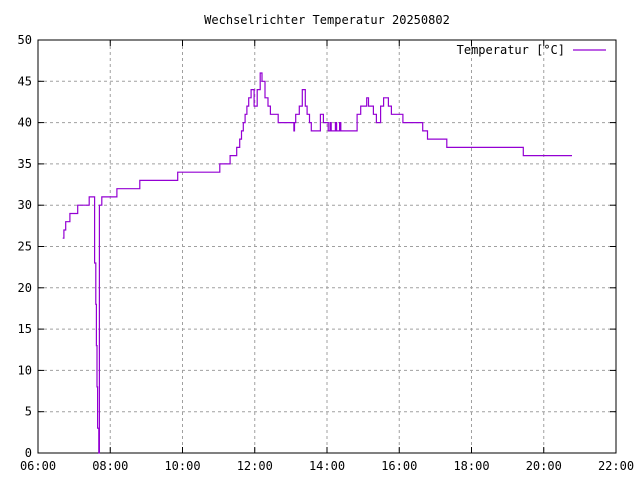  What do you see at coordinates (544, 466) in the screenshot?
I see `x-tick-label: 20:00` at bounding box center [544, 466].